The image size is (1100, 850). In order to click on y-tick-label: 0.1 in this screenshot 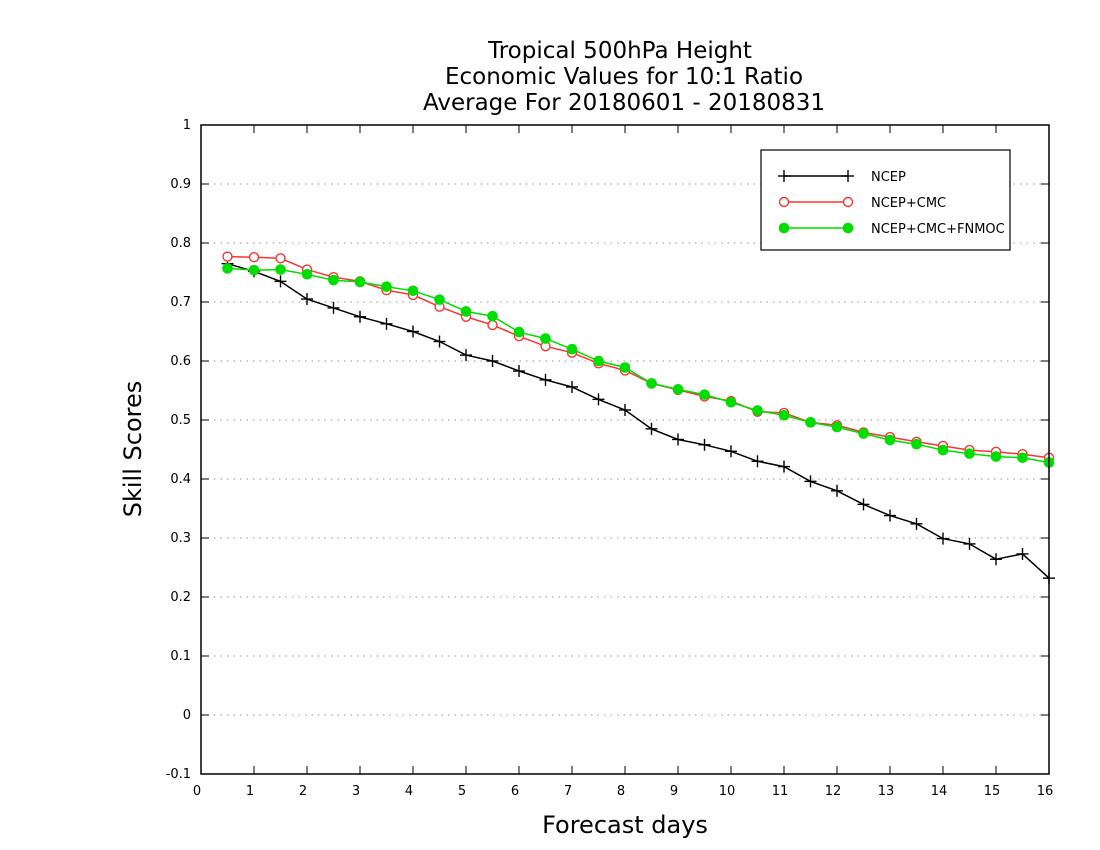, I will do `click(180, 656)`.